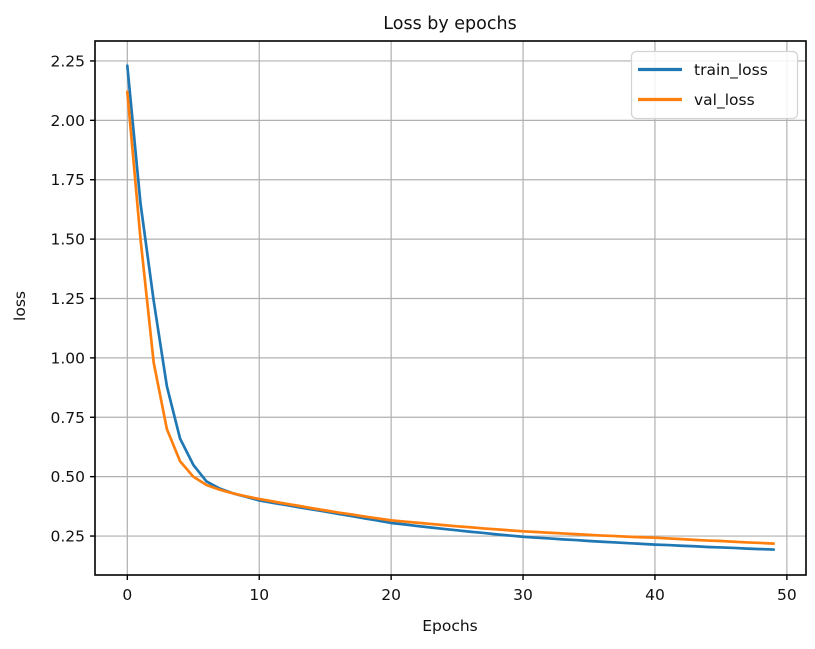 The width and height of the screenshot is (815, 649). What do you see at coordinates (449, 24) in the screenshot?
I see `chart-title: Loss by epochs` at bounding box center [449, 24].